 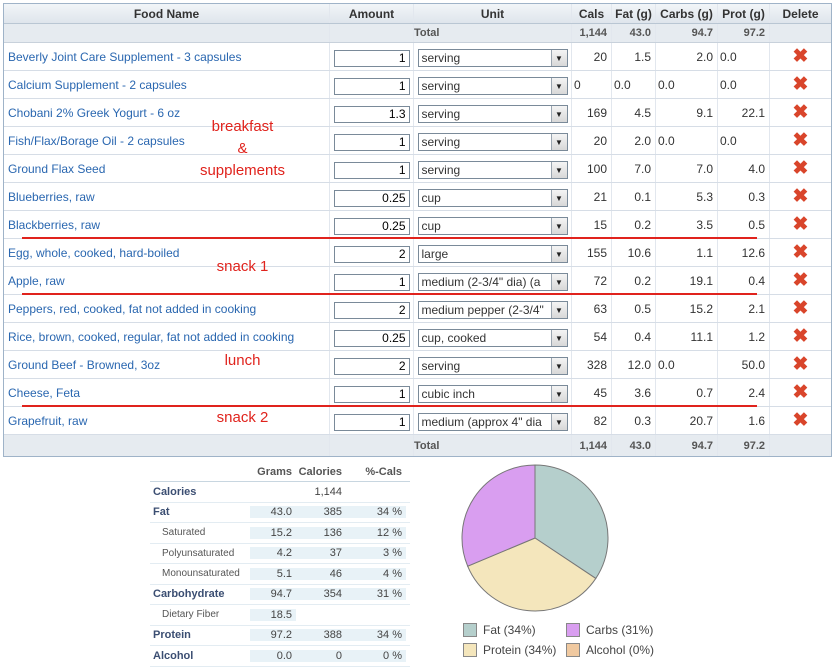 What do you see at coordinates (492, 310) in the screenshot?
I see `unit-select: medium pepper (2-3/4" ▼` at bounding box center [492, 310].